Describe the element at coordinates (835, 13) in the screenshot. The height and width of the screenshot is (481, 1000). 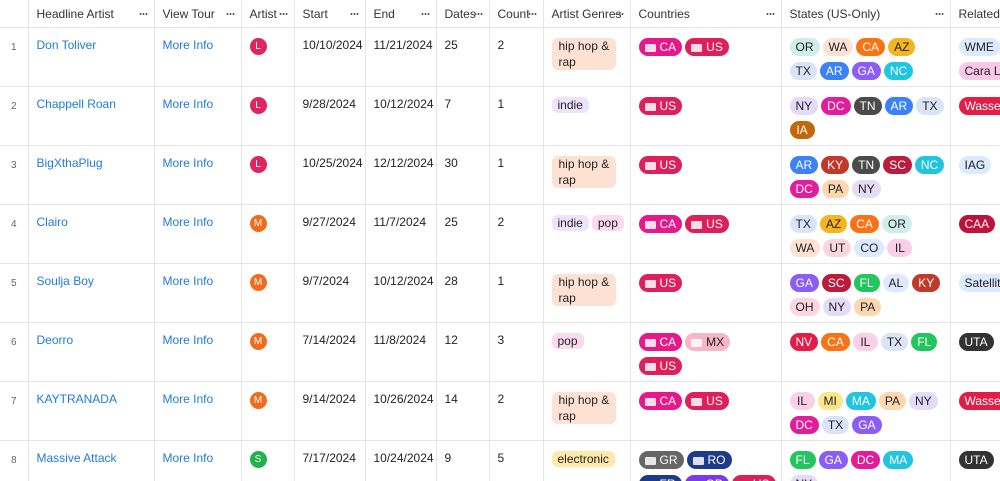
I see `column-title: States (US-Only)` at that location.